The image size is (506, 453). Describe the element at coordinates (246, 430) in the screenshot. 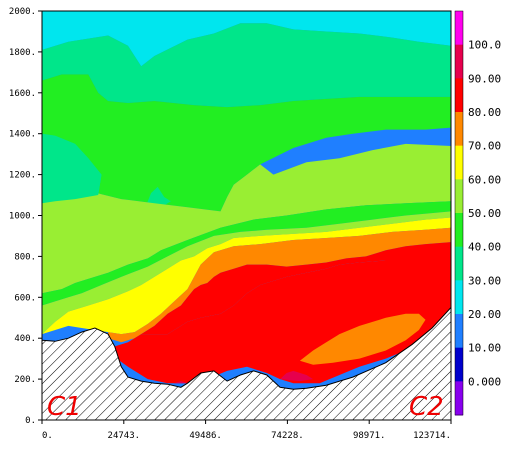

I see `x-axis: 0. 24743. 49486. 74228. 98971. 123714.` at that location.